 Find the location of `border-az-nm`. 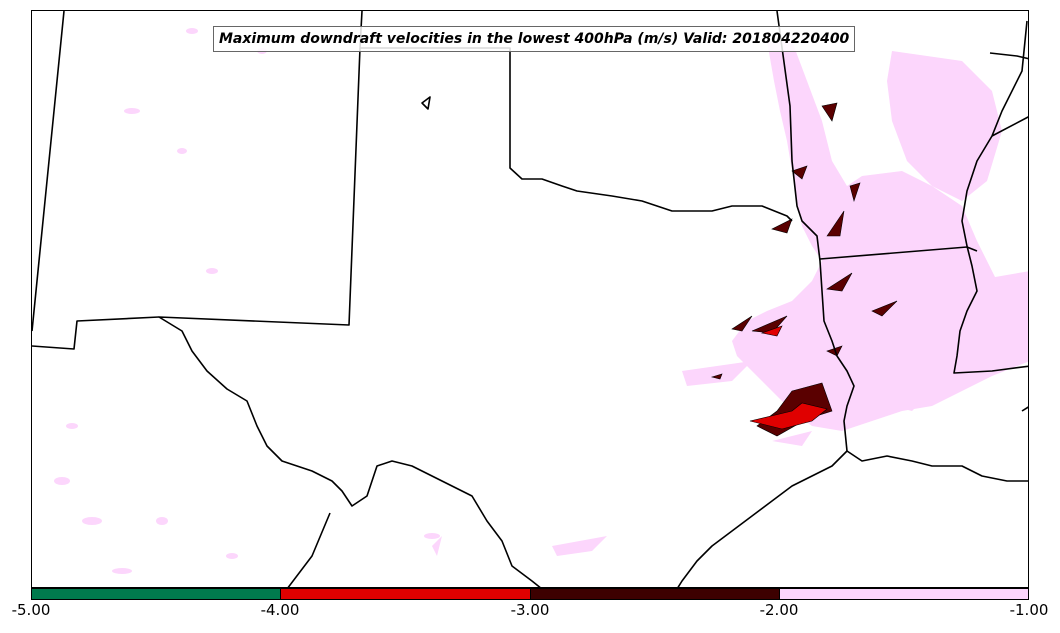

border-az-nm is located at coordinates (96, 333).